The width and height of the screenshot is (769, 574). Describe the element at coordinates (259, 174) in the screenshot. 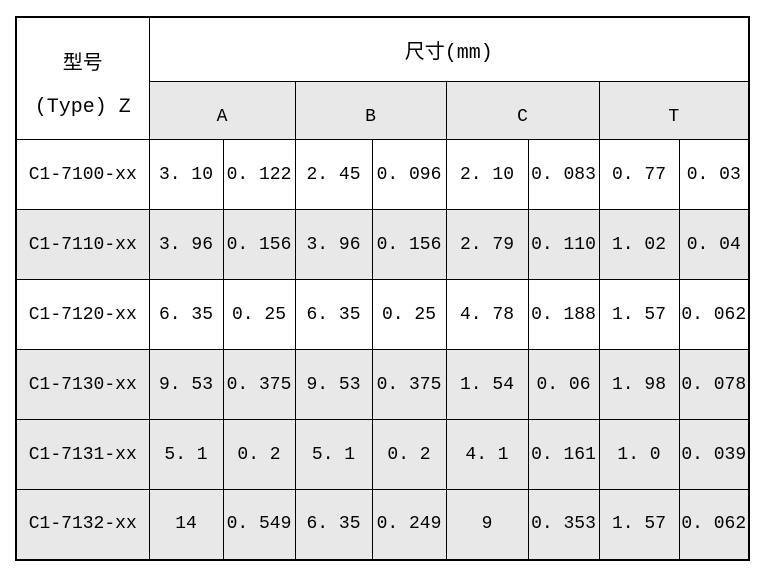

I see `value-cell: 0. 122` at that location.